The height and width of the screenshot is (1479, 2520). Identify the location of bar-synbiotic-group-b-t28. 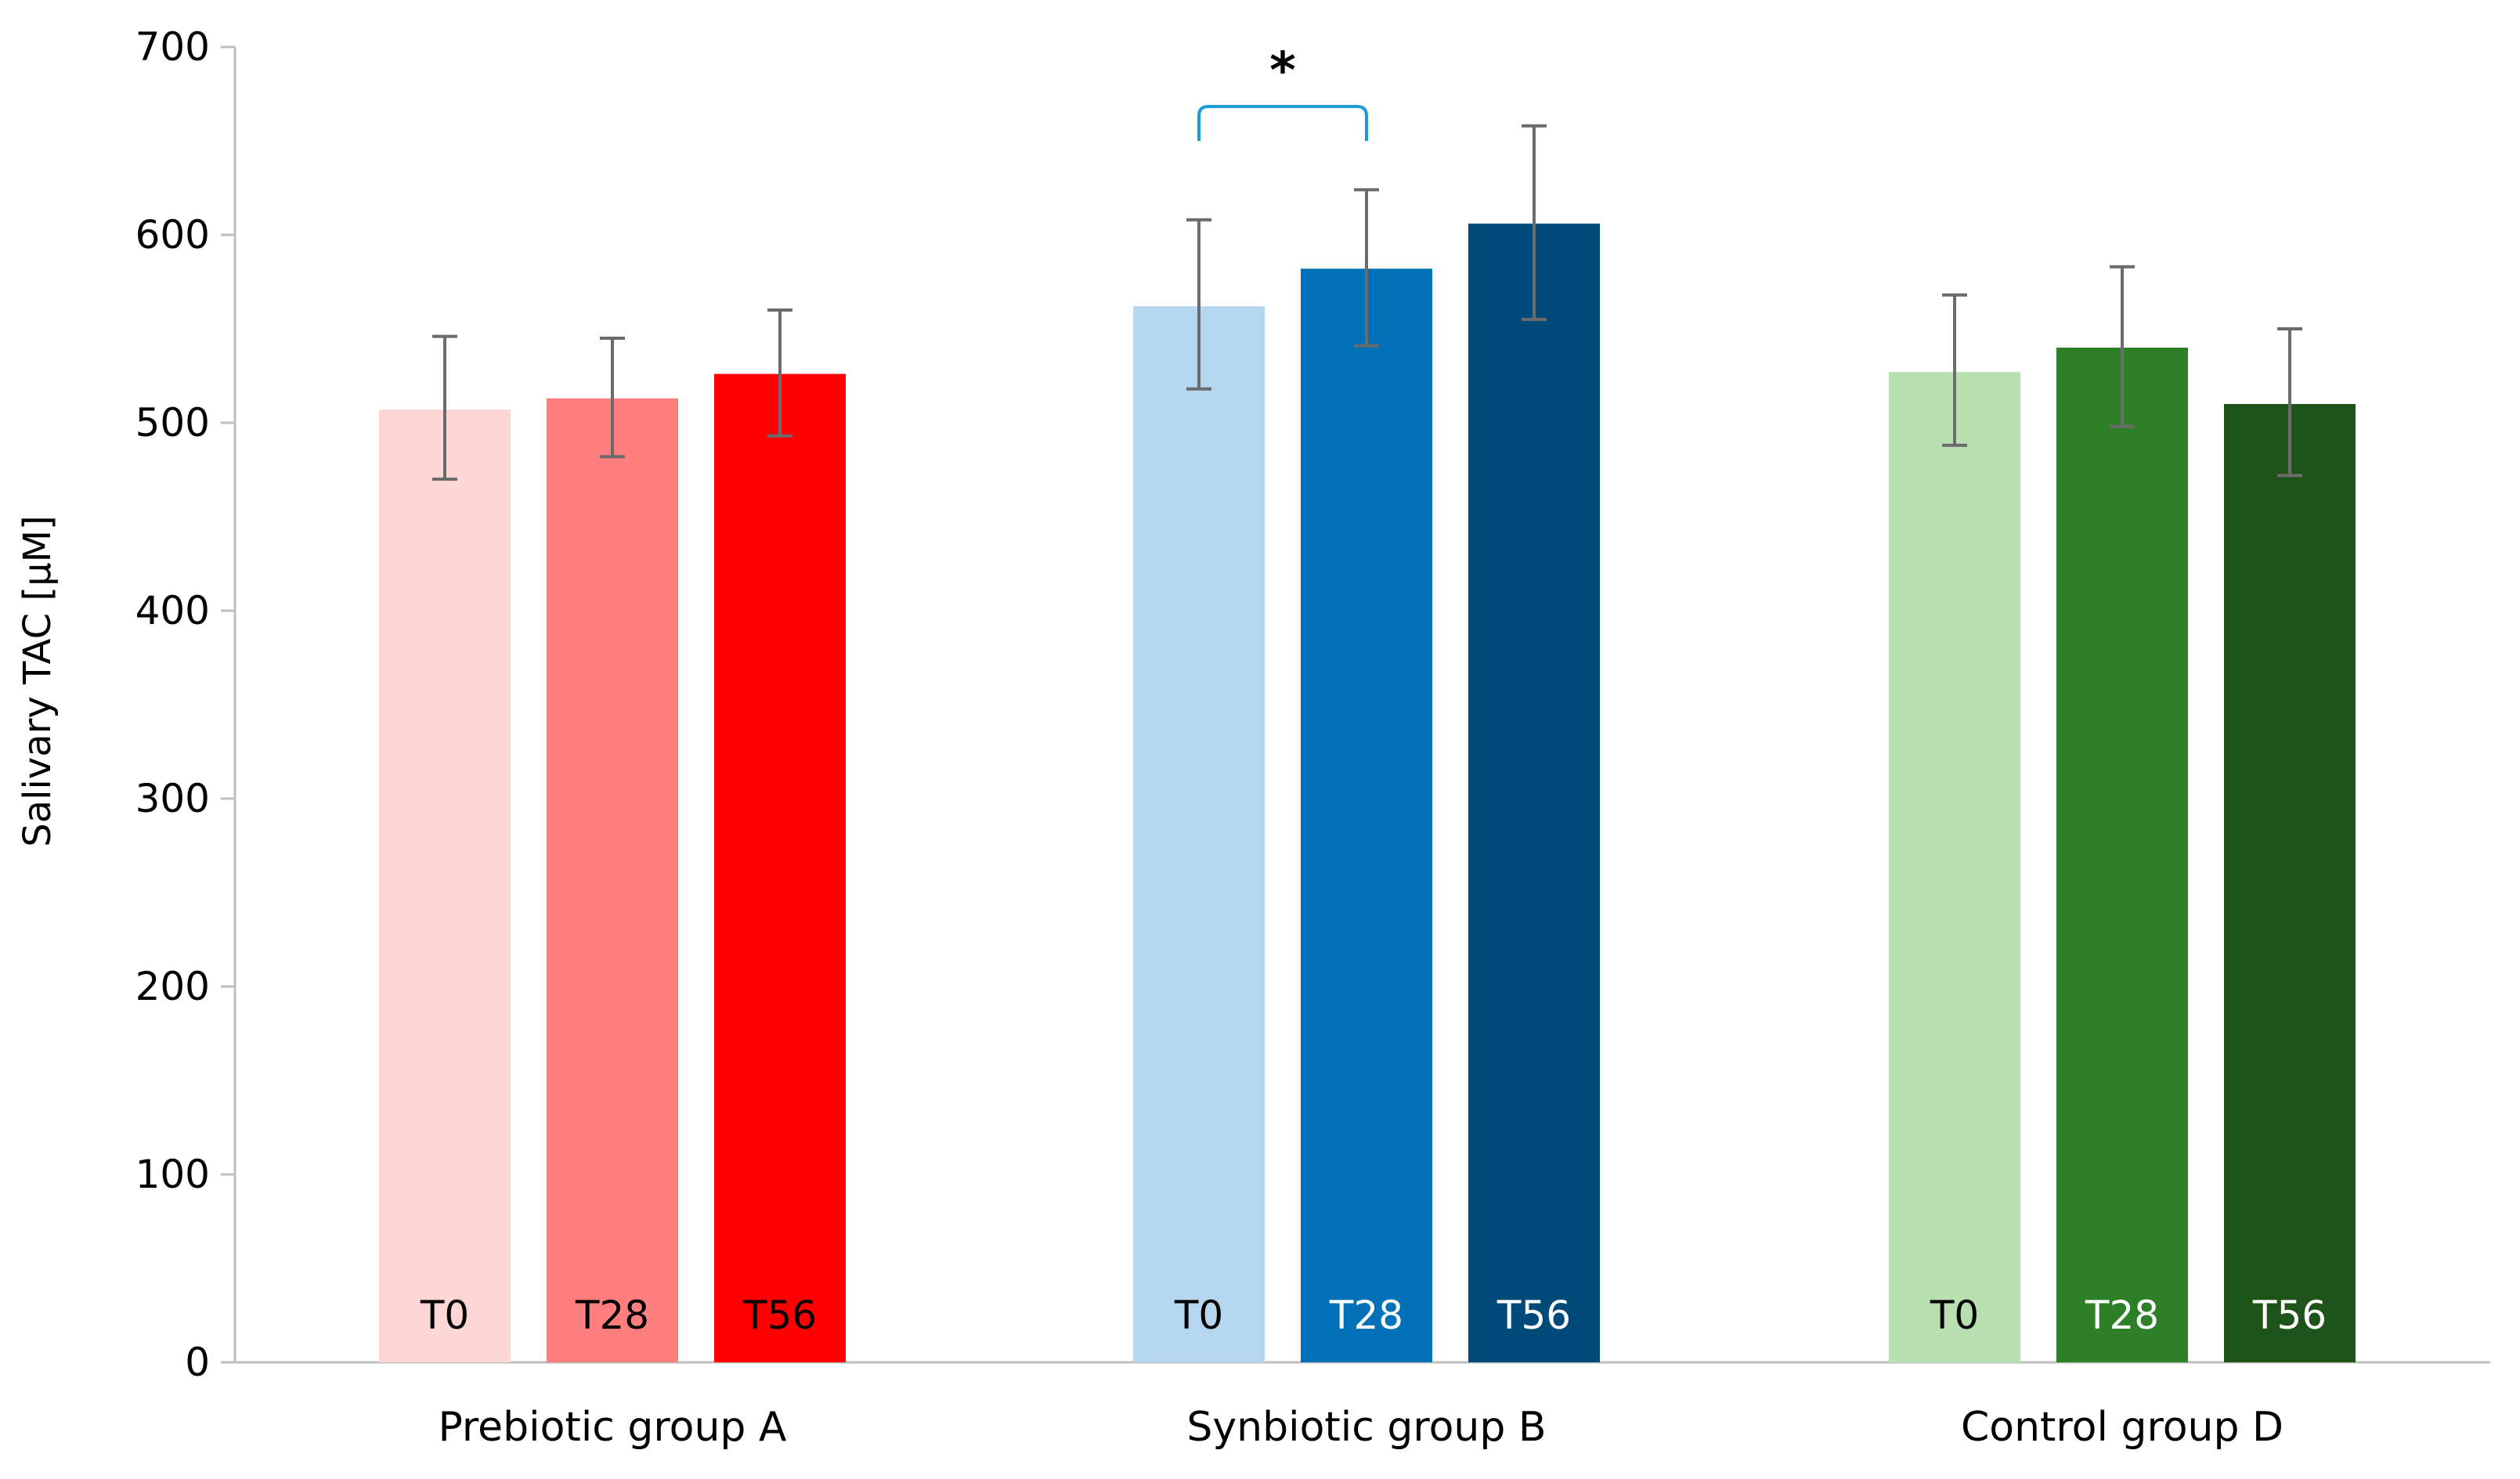
(1366, 816).